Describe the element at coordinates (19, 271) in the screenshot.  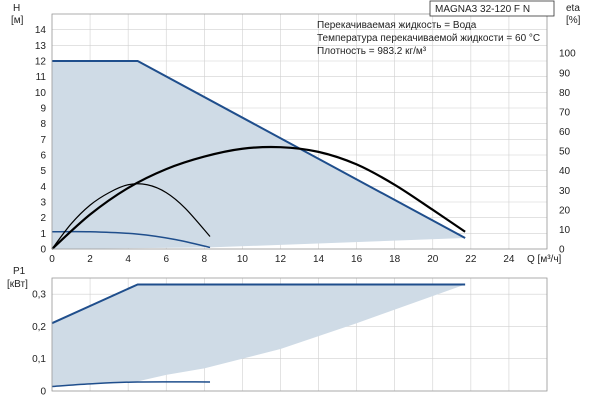
I see `bottom-y-axis-label-line1: P1` at that location.